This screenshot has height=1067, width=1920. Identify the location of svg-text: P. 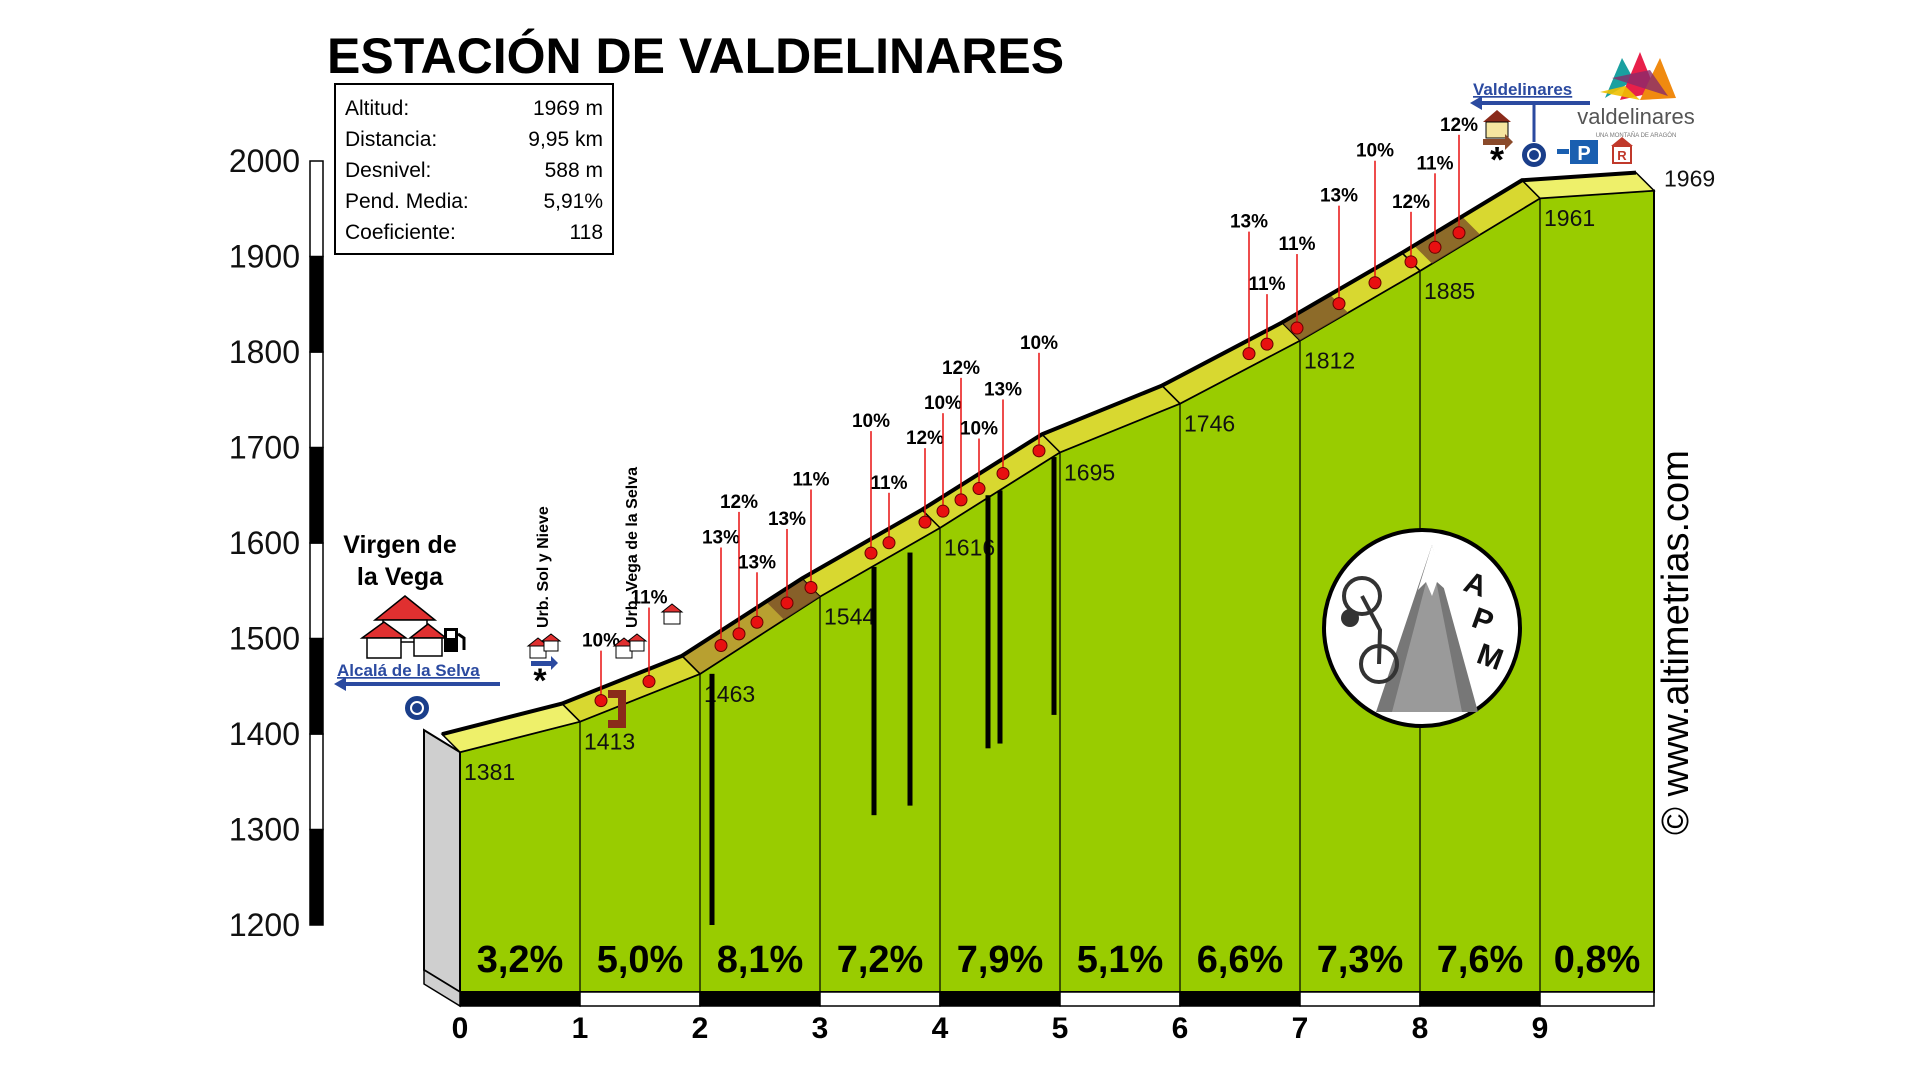
(1583, 154).